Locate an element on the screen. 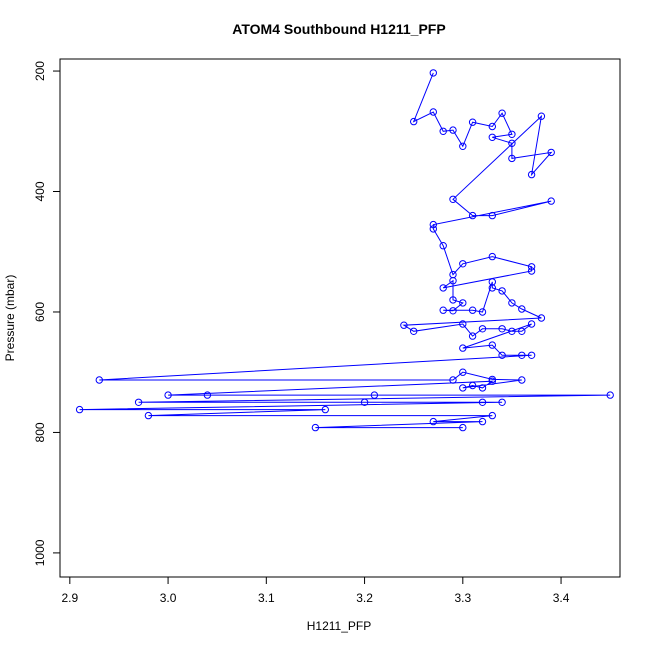 The image size is (650, 650). x-tick-label: 3.2 is located at coordinates (364, 598).